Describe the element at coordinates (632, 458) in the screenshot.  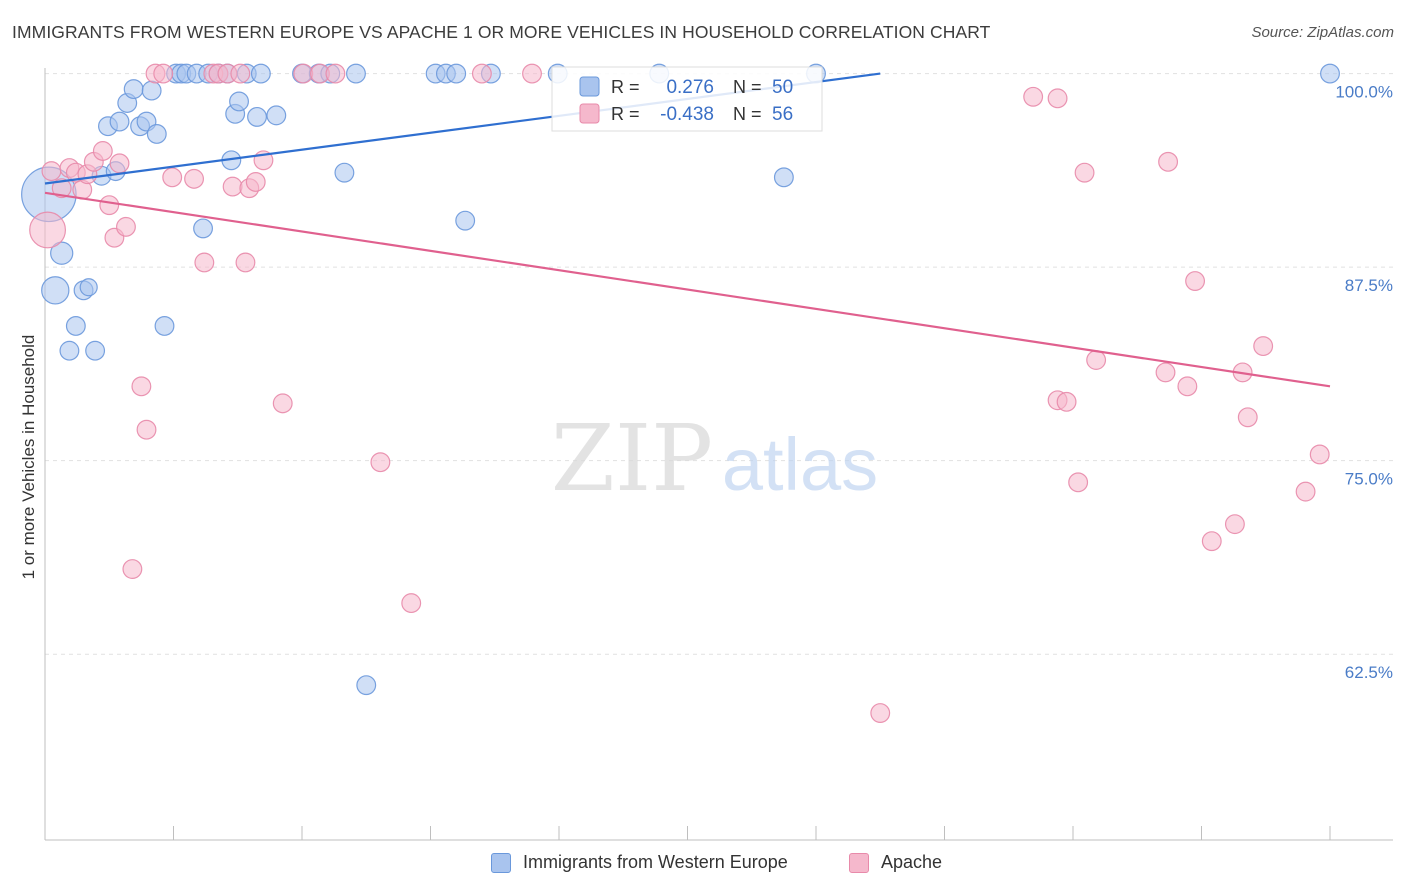
I see `watermark-zip: ZIP` at that location.